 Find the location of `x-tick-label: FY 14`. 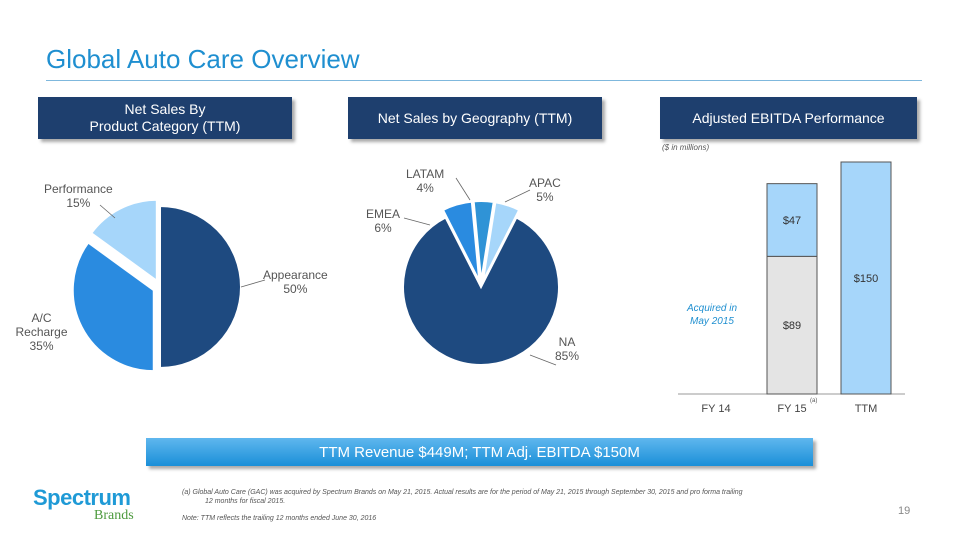

x-tick-label: FY 14 is located at coordinates (715, 409).